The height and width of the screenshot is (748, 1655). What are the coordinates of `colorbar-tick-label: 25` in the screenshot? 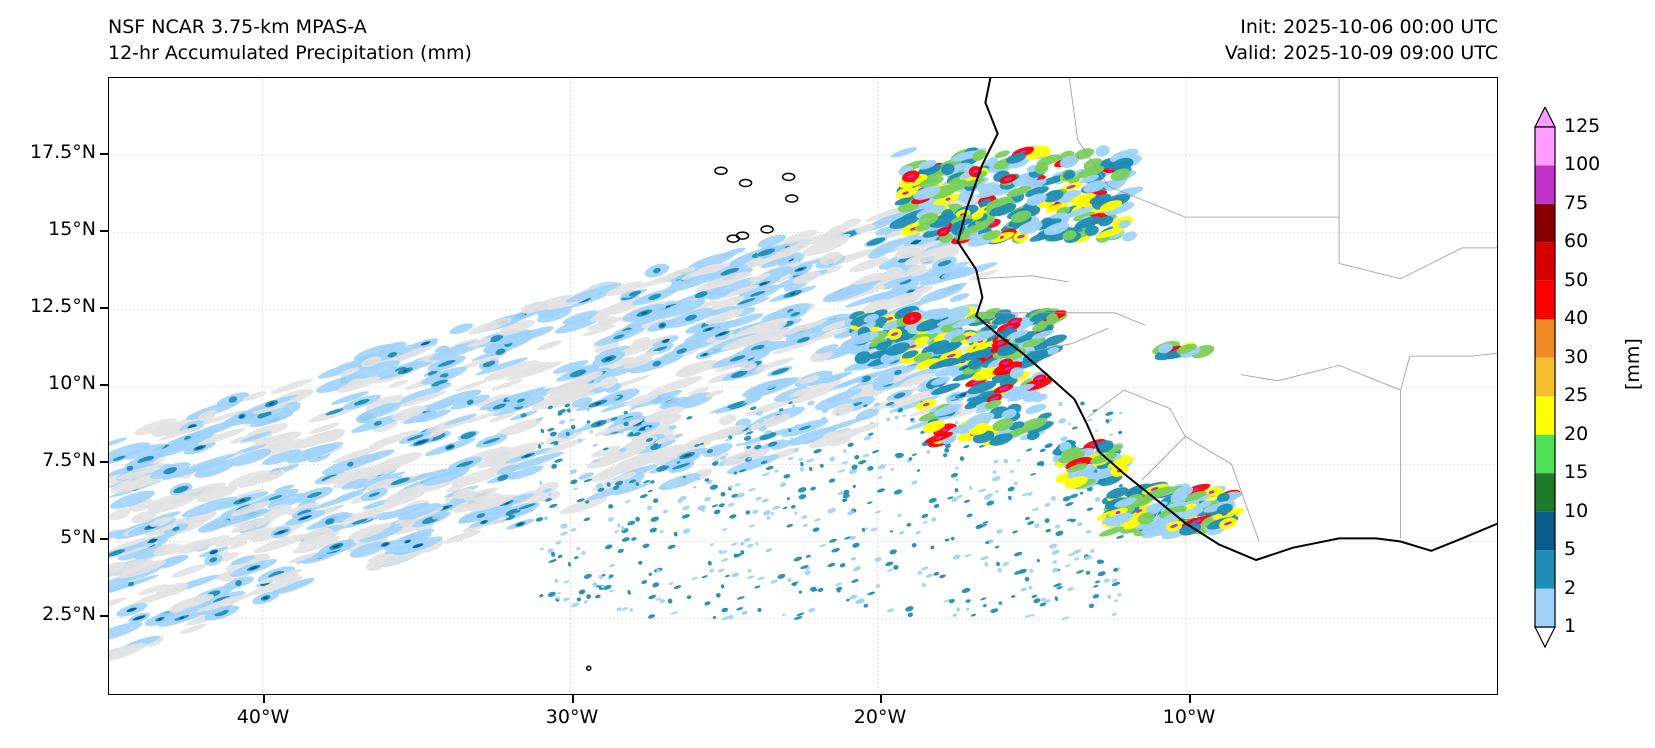 It's located at (1576, 395).